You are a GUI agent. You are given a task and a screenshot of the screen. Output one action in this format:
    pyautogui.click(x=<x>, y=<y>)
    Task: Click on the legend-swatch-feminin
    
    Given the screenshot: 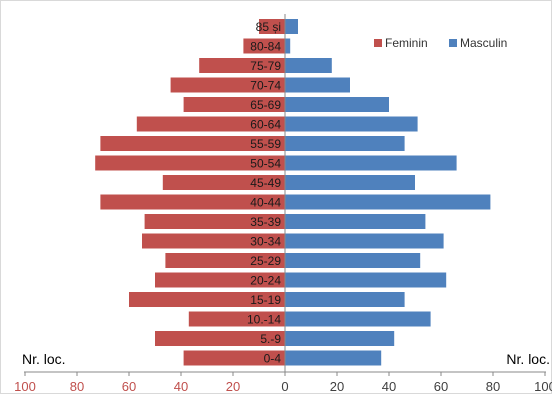 What is the action you would take?
    pyautogui.click(x=378, y=43)
    